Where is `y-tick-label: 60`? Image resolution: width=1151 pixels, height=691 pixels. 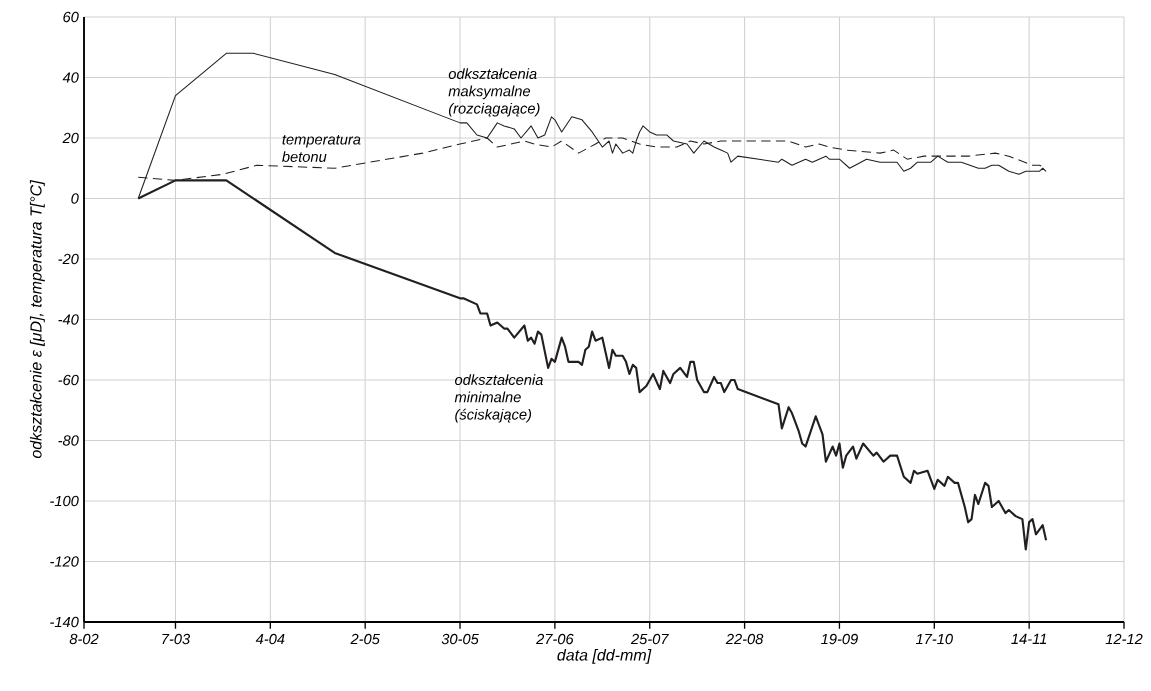
y-tick-label: 60 is located at coordinates (71, 17).